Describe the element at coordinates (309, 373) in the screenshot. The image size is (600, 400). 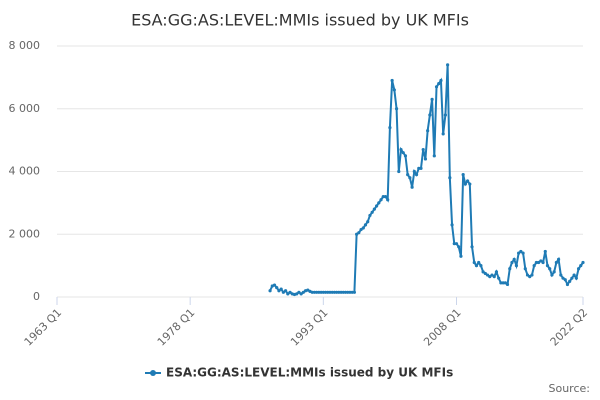
I see `legend-label: ESA:GG:AS:LEVEL:MMIs issued by UK MFIs` at that location.